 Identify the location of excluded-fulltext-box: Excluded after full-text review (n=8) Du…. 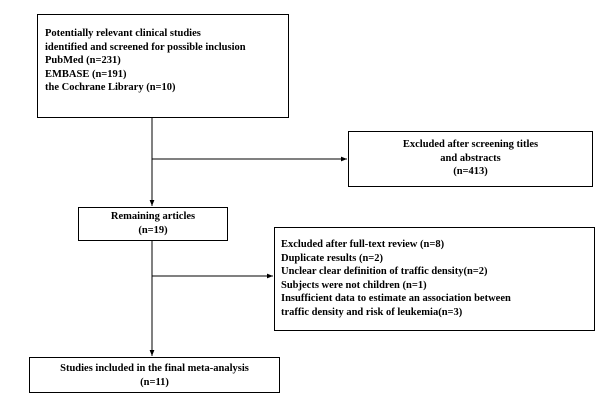
(434, 279).